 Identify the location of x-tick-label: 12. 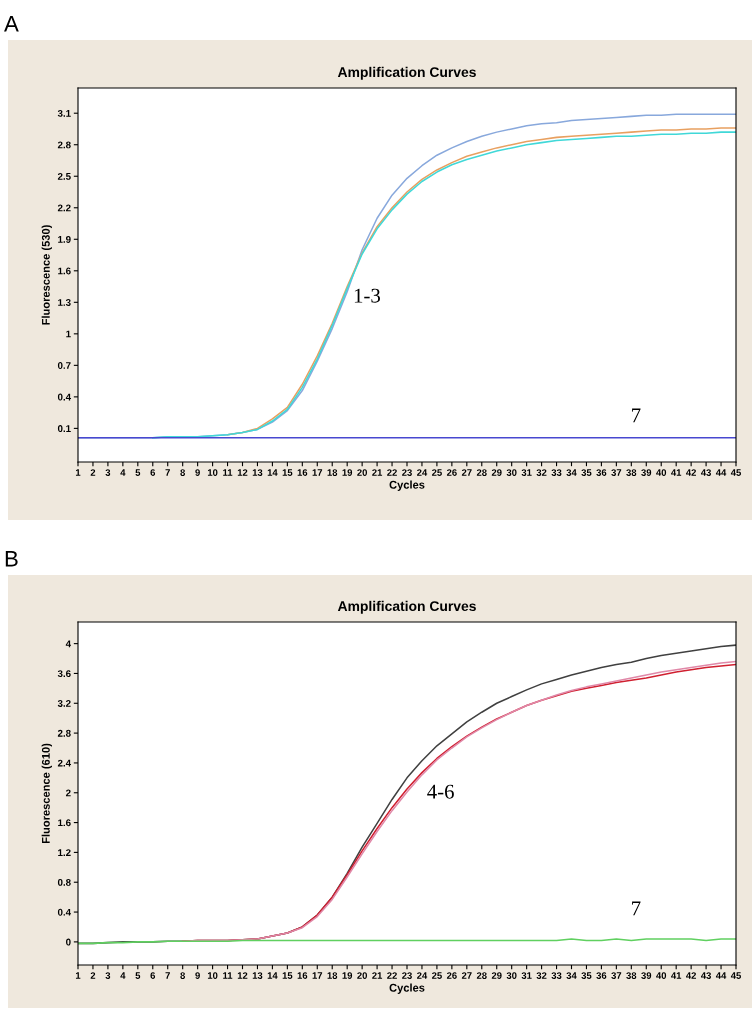
(242, 472).